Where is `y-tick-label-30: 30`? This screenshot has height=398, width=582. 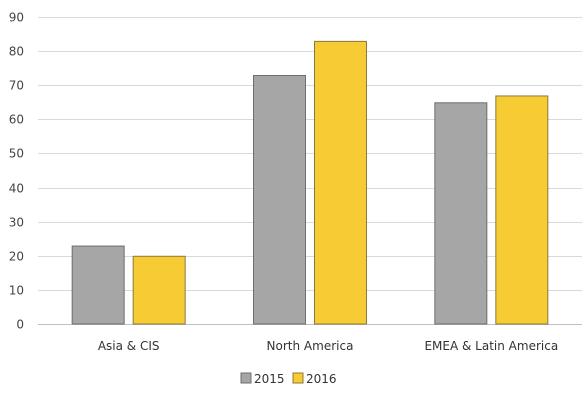
y-tick-label-30: 30 is located at coordinates (16, 223).